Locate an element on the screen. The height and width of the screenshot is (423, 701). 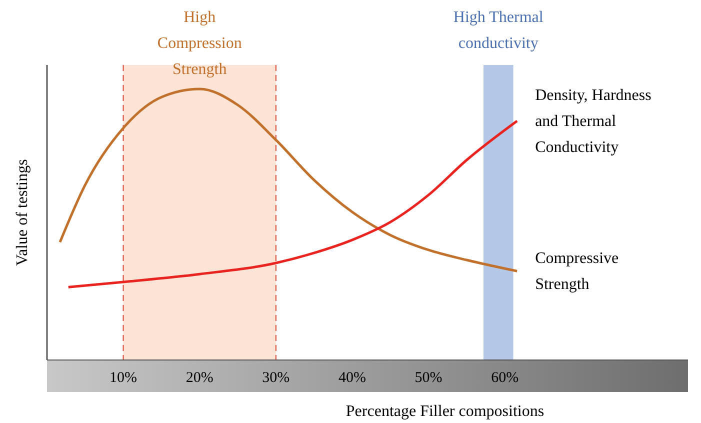
x-tick-label: 40% is located at coordinates (352, 378).